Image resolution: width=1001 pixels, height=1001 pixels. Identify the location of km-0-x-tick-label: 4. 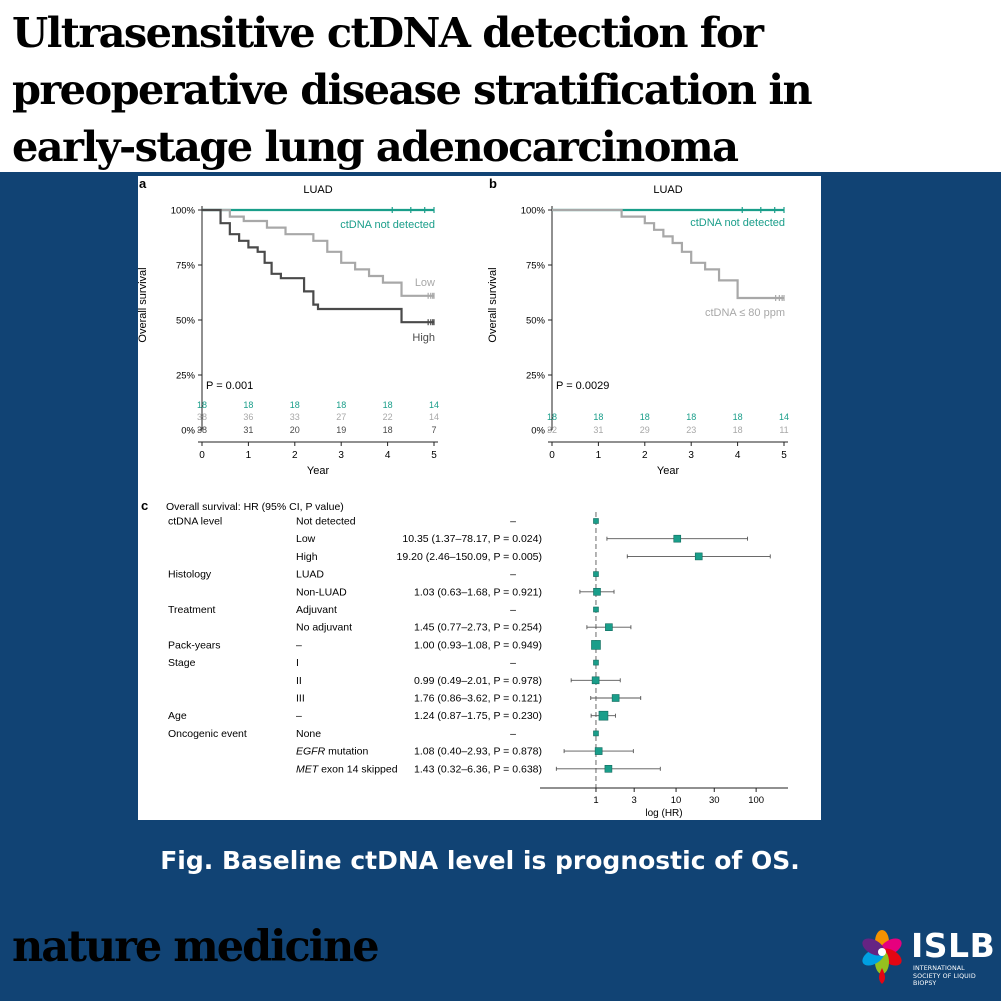
(388, 455).